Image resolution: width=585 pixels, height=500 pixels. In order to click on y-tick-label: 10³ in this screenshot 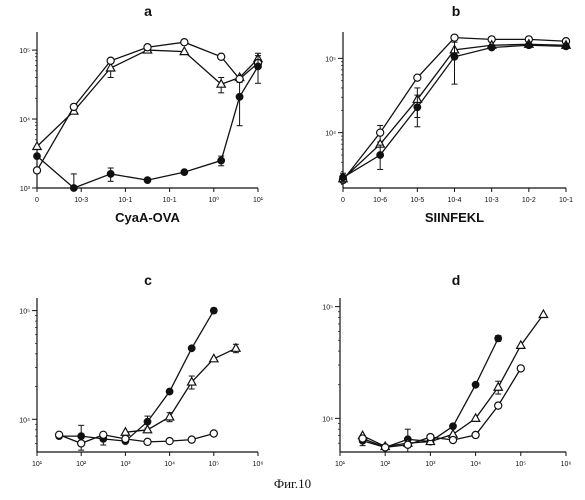, I will do `click(25, 189)`.